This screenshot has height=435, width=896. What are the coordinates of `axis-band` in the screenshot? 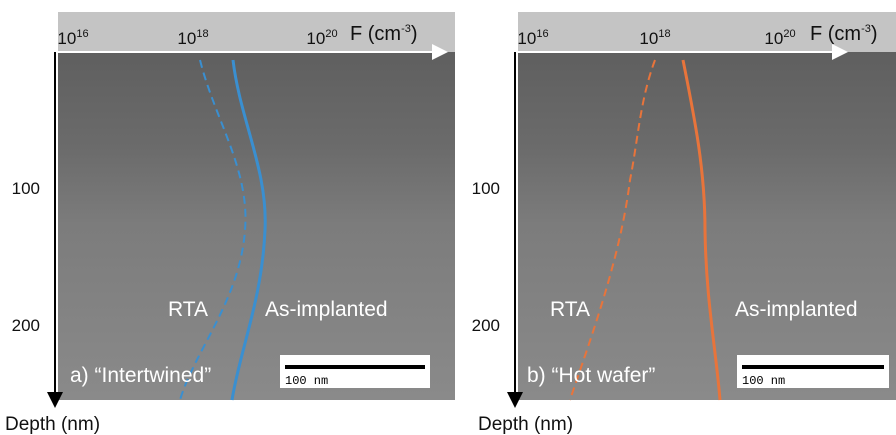 It's located at (256, 32).